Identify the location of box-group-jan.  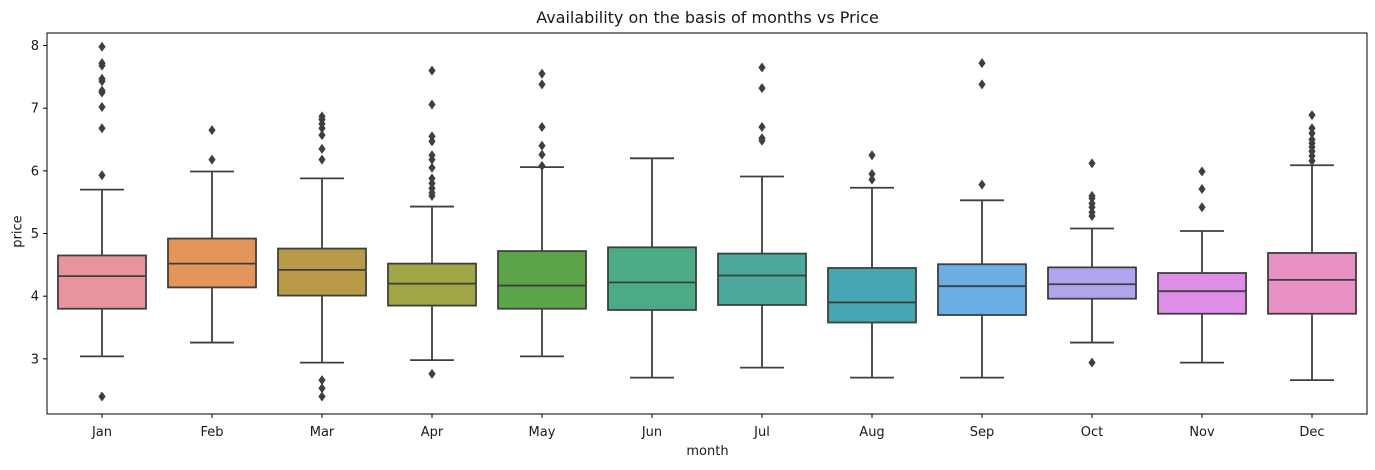
(102, 221).